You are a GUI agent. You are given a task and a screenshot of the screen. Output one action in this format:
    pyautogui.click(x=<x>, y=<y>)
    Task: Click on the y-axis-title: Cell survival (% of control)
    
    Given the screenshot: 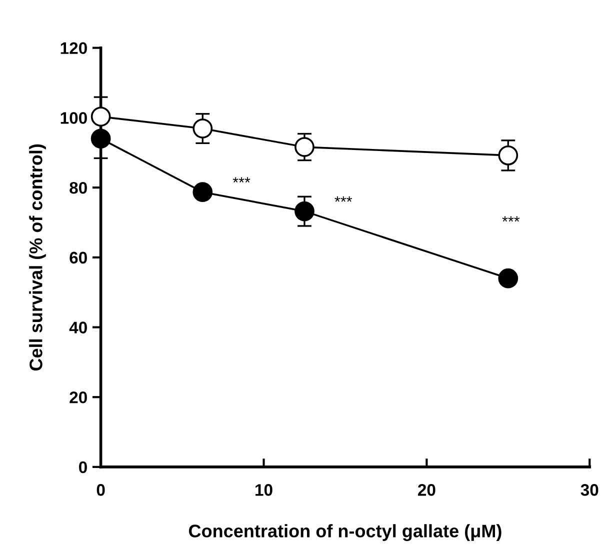 What is the action you would take?
    pyautogui.click(x=37, y=257)
    